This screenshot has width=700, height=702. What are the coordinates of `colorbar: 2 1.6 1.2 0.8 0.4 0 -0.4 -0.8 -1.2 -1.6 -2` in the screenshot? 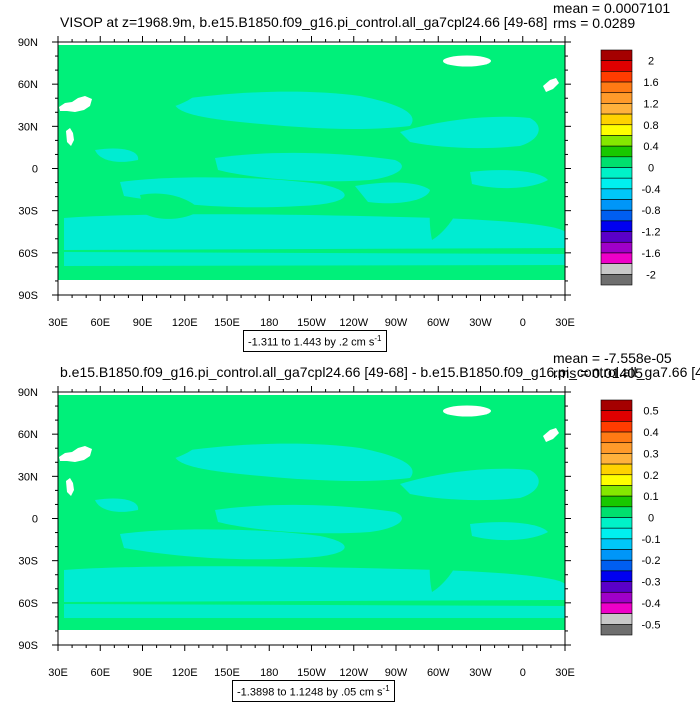 It's located at (630, 167).